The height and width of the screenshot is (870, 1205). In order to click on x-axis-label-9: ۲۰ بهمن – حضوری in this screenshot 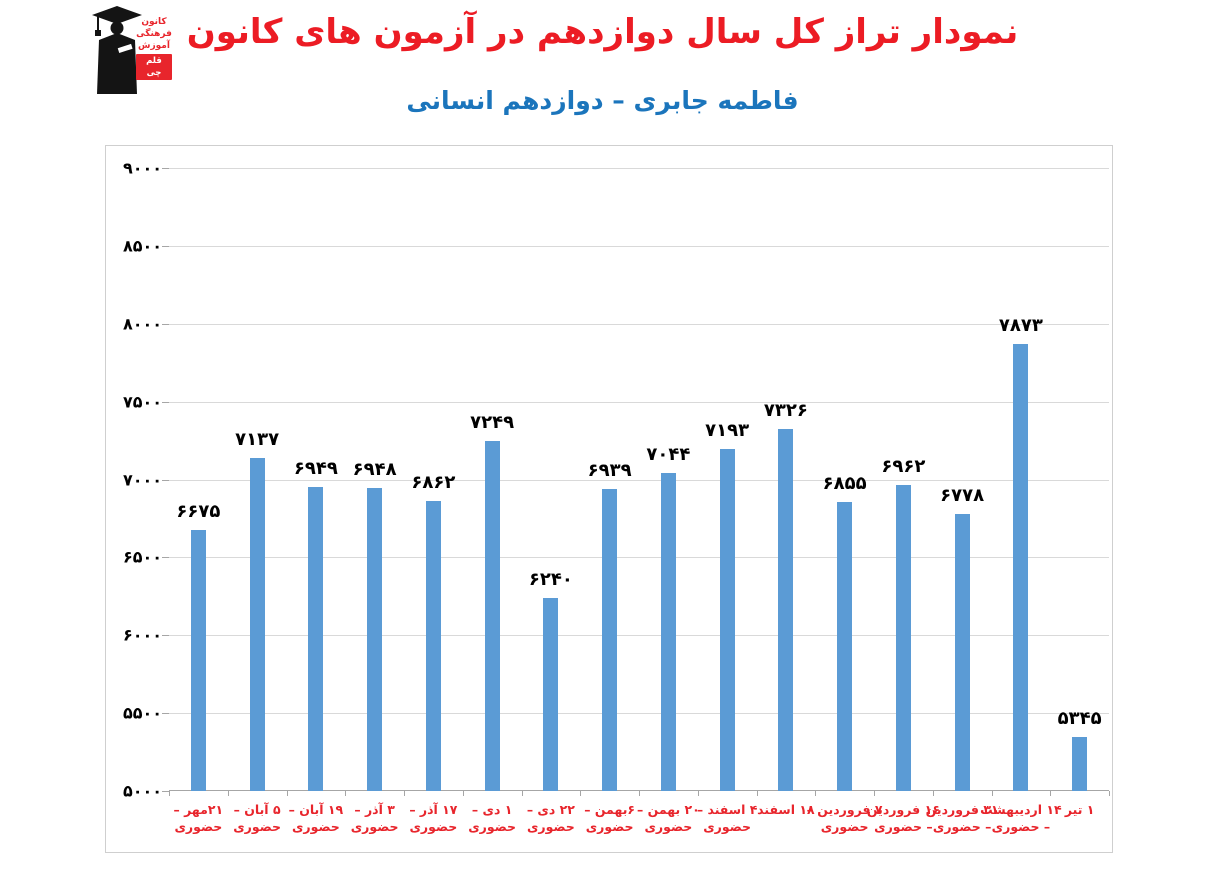, I will do `click(668, 818)`.